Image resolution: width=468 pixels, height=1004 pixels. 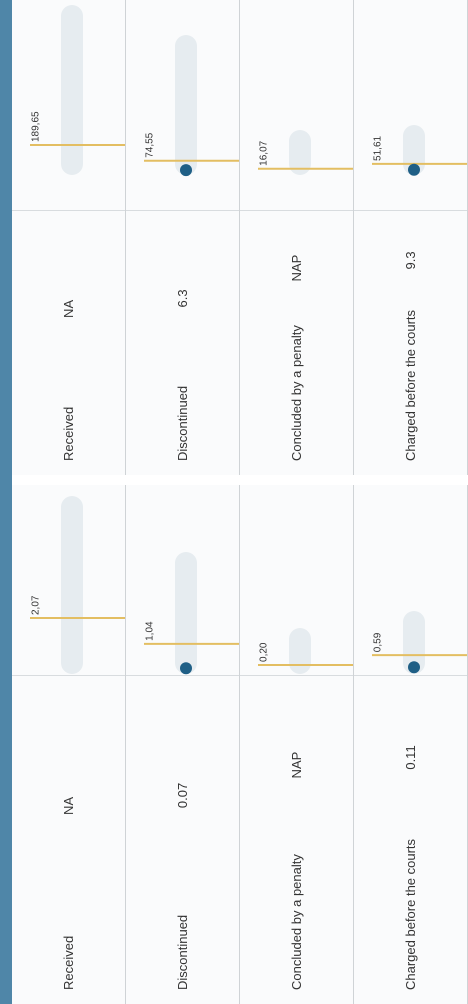 What do you see at coordinates (36, 605) in the screenshot?
I see `reference-label: 2,07` at bounding box center [36, 605].